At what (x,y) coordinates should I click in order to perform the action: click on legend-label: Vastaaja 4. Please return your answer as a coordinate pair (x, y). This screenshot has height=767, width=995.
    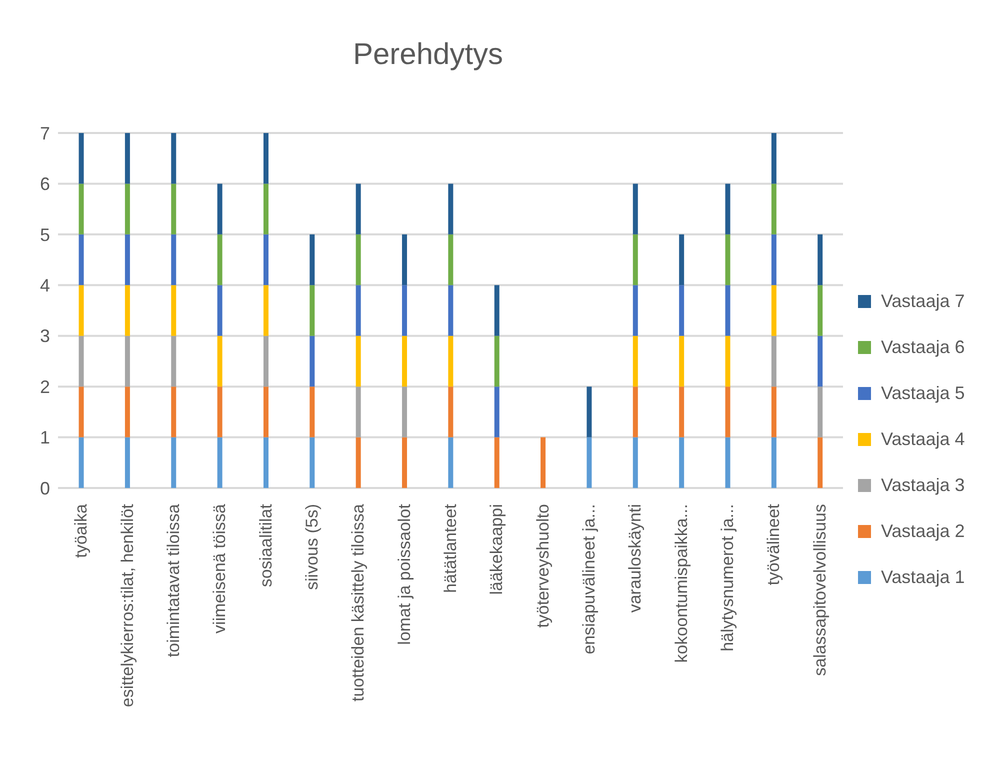
    Looking at the image, I should click on (923, 439).